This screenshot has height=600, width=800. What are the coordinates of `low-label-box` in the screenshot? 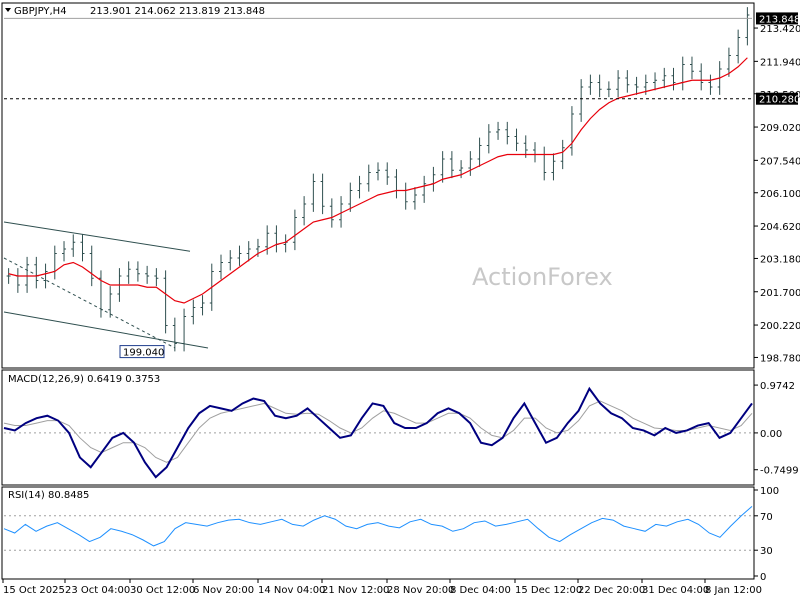 It's located at (142, 352).